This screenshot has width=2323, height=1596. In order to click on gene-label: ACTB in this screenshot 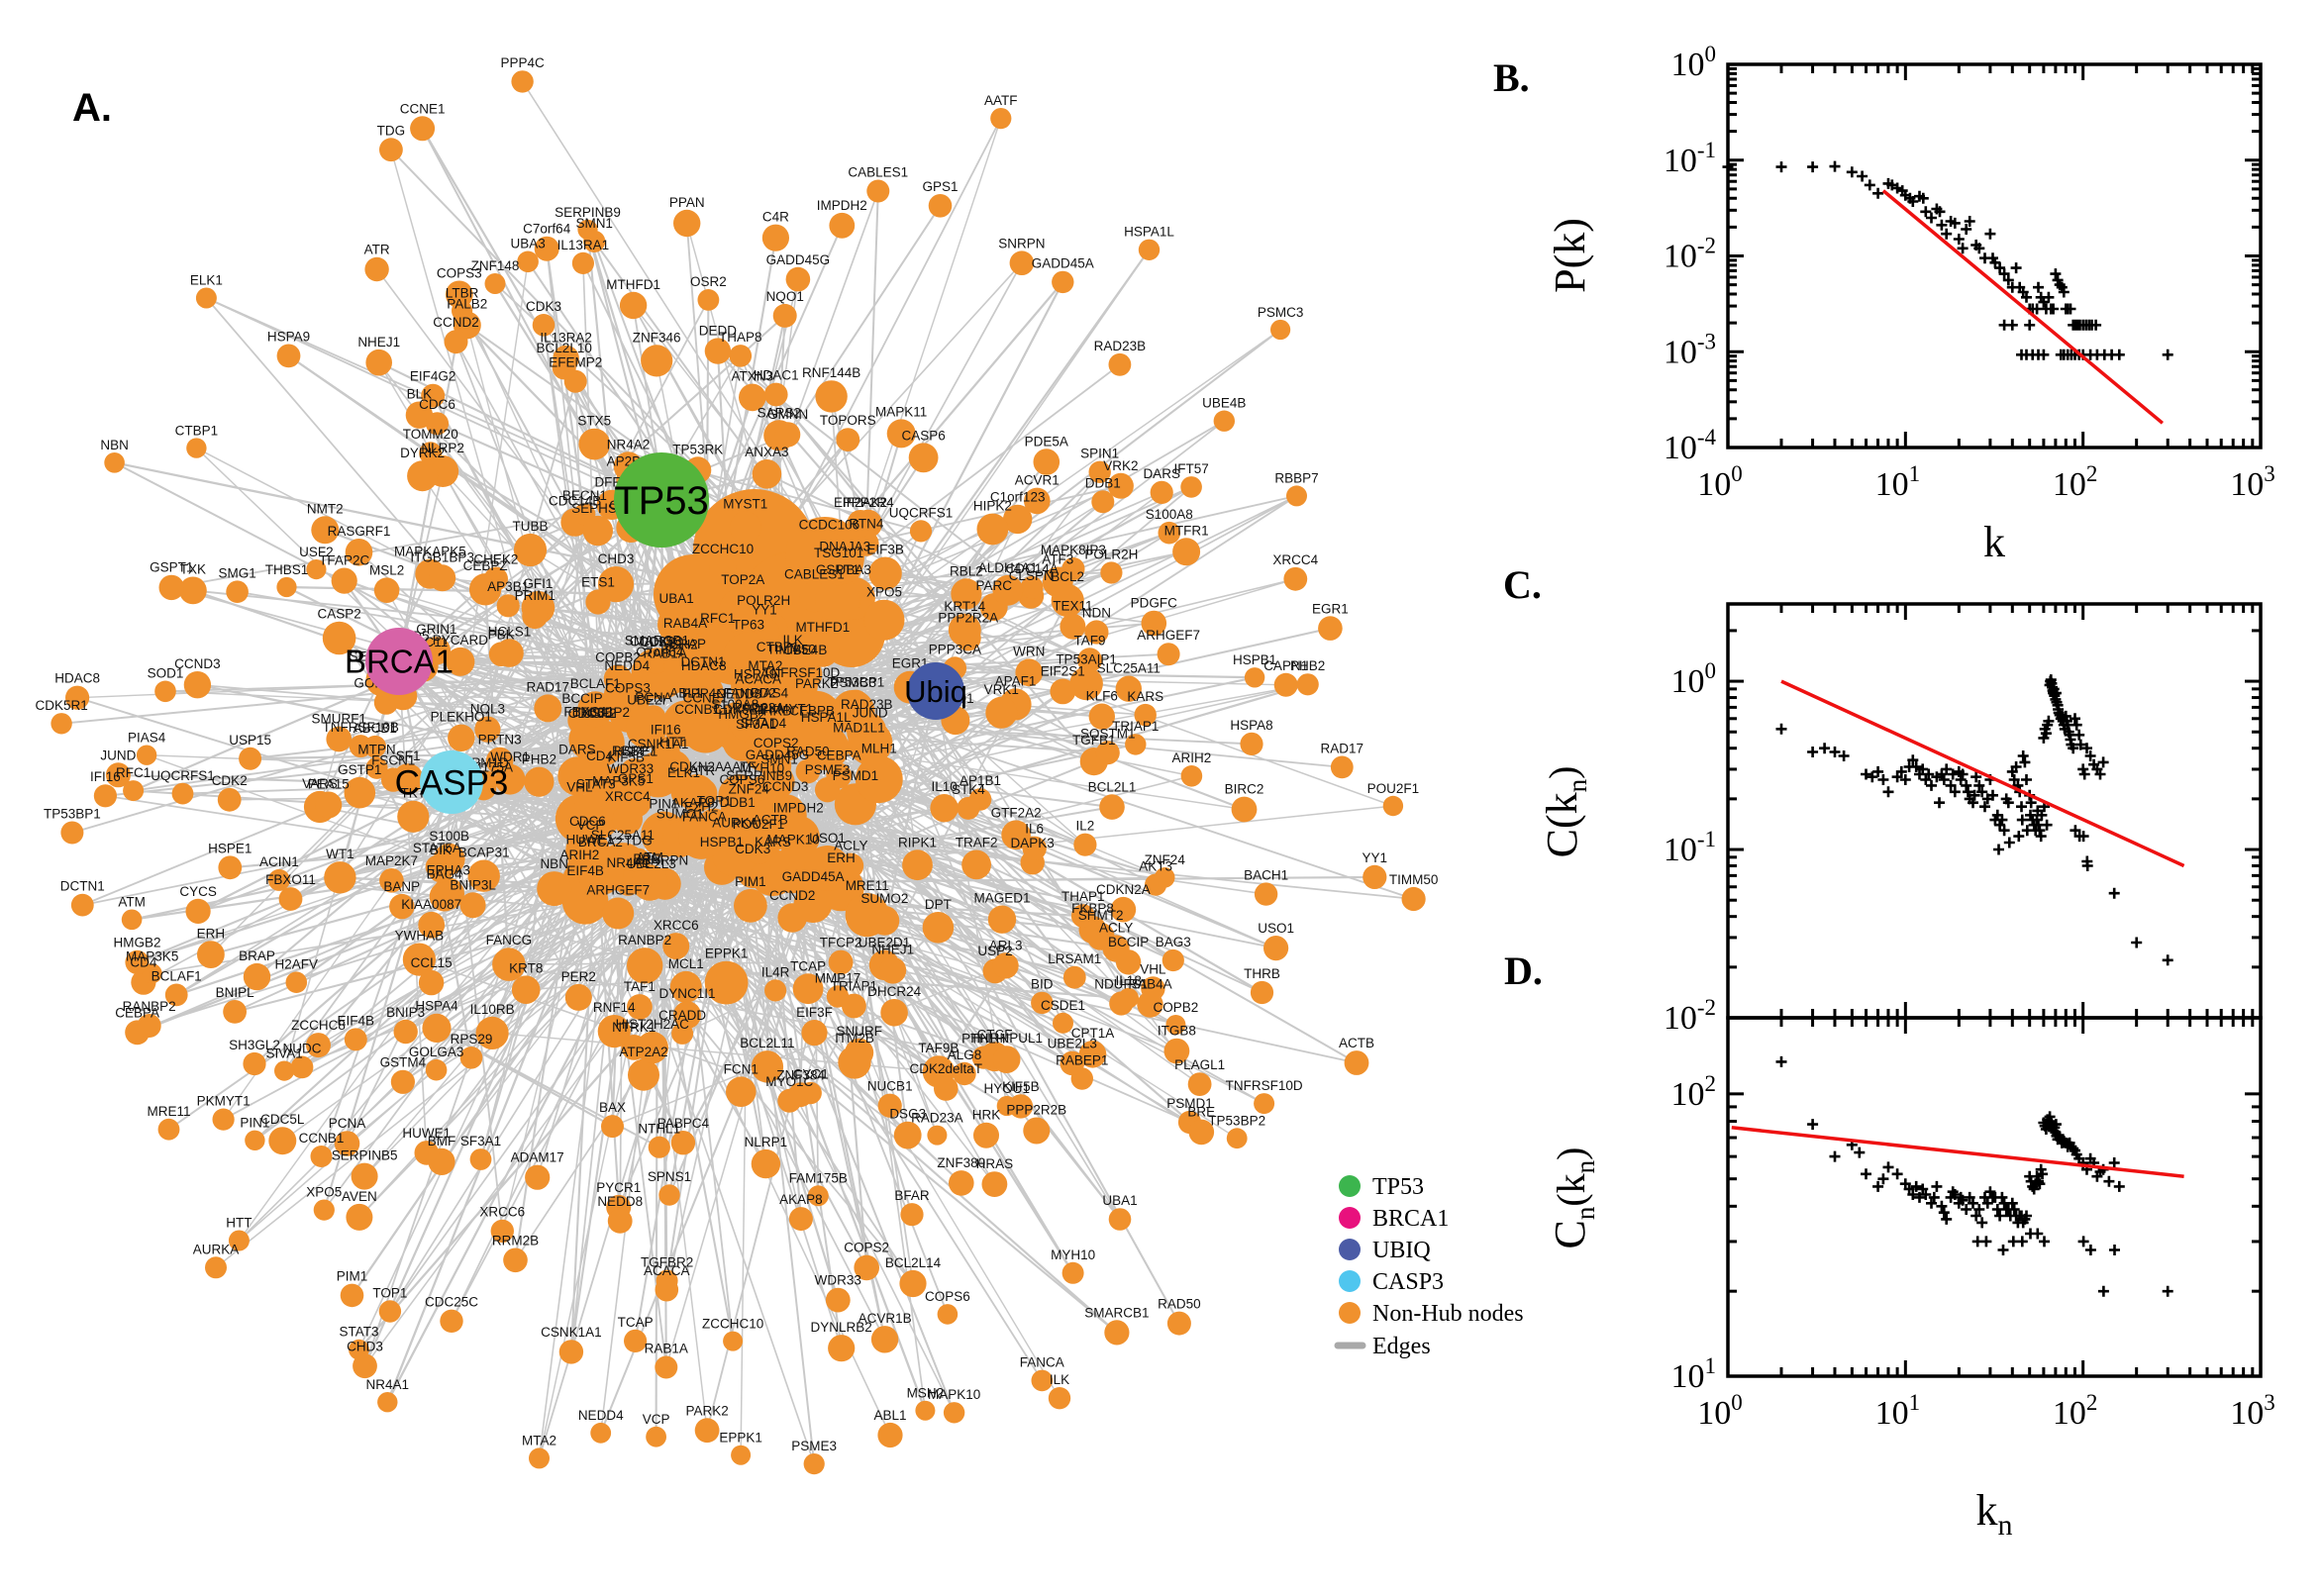, I will do `click(770, 820)`.